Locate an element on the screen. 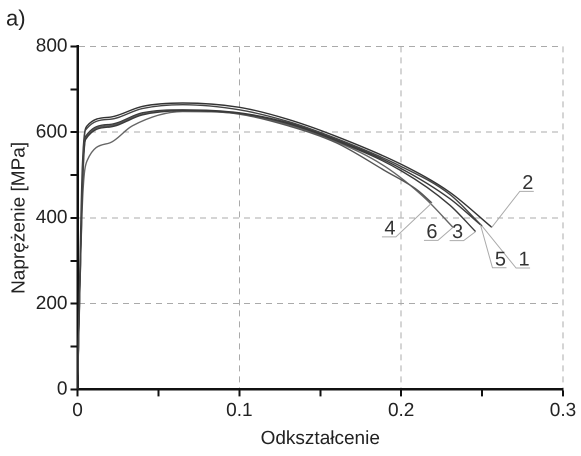  x-tick-label: 0 is located at coordinates (77, 411).